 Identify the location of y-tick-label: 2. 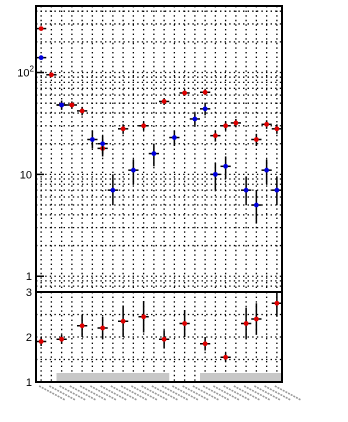
(29, 338).